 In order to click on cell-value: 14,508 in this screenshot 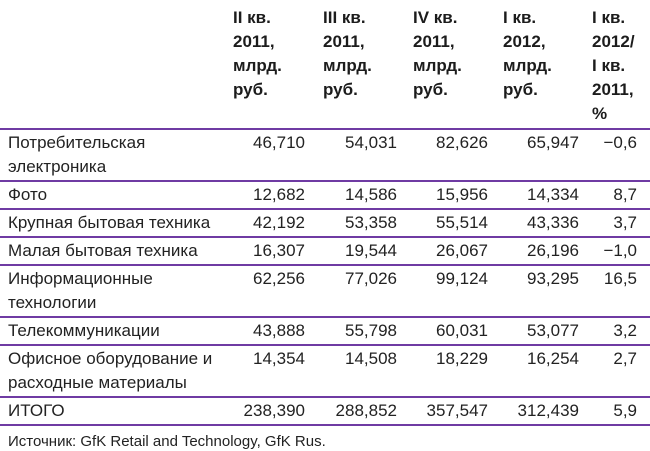, I will do `click(371, 358)`.